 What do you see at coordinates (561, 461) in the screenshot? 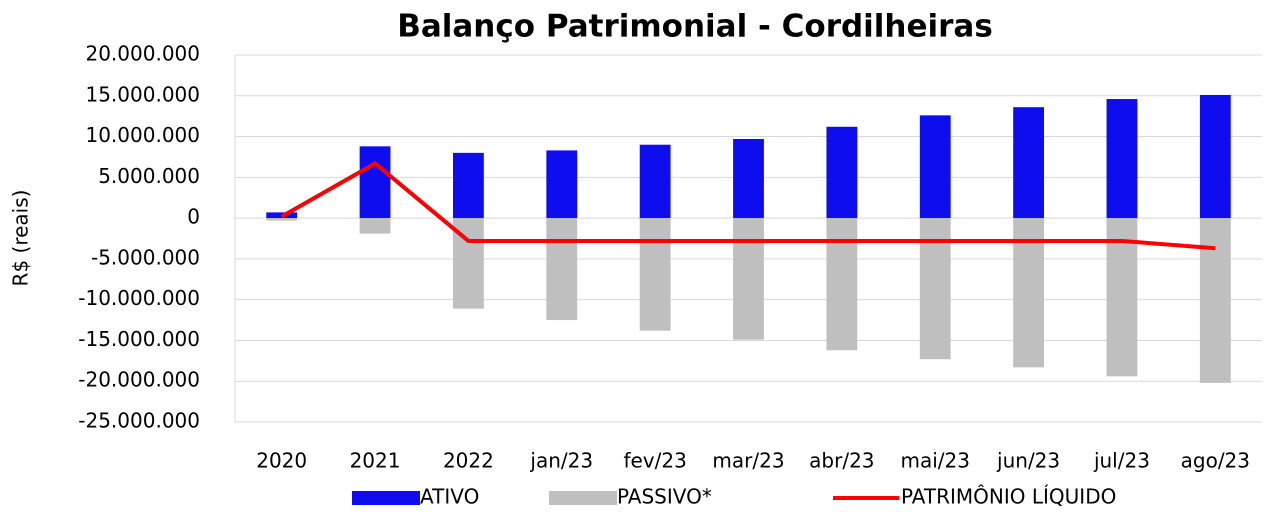
I see `x-tick-label: jan/23` at bounding box center [561, 461].